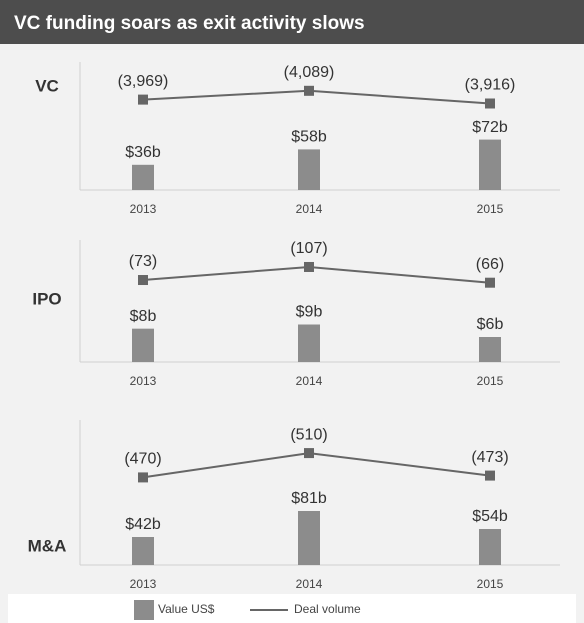  Describe the element at coordinates (143, 152) in the screenshot. I see `bar-label: $36b` at that location.